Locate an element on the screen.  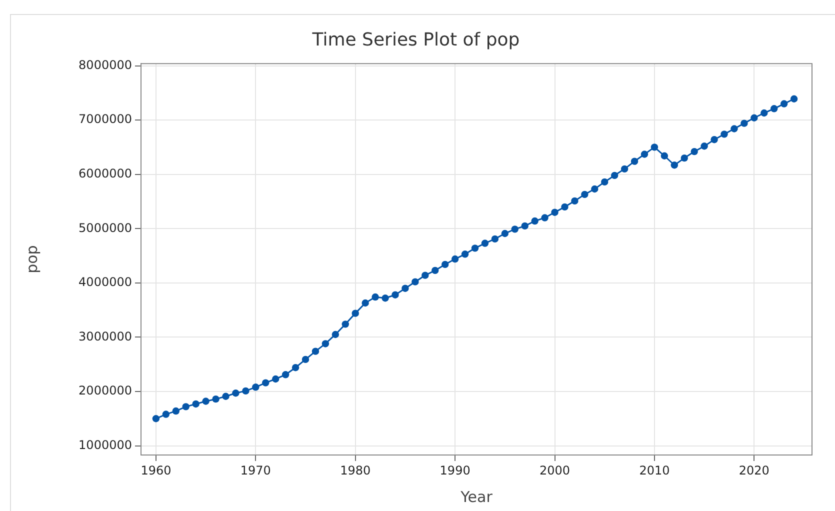
y-axis-title: pop is located at coordinates (31, 259).